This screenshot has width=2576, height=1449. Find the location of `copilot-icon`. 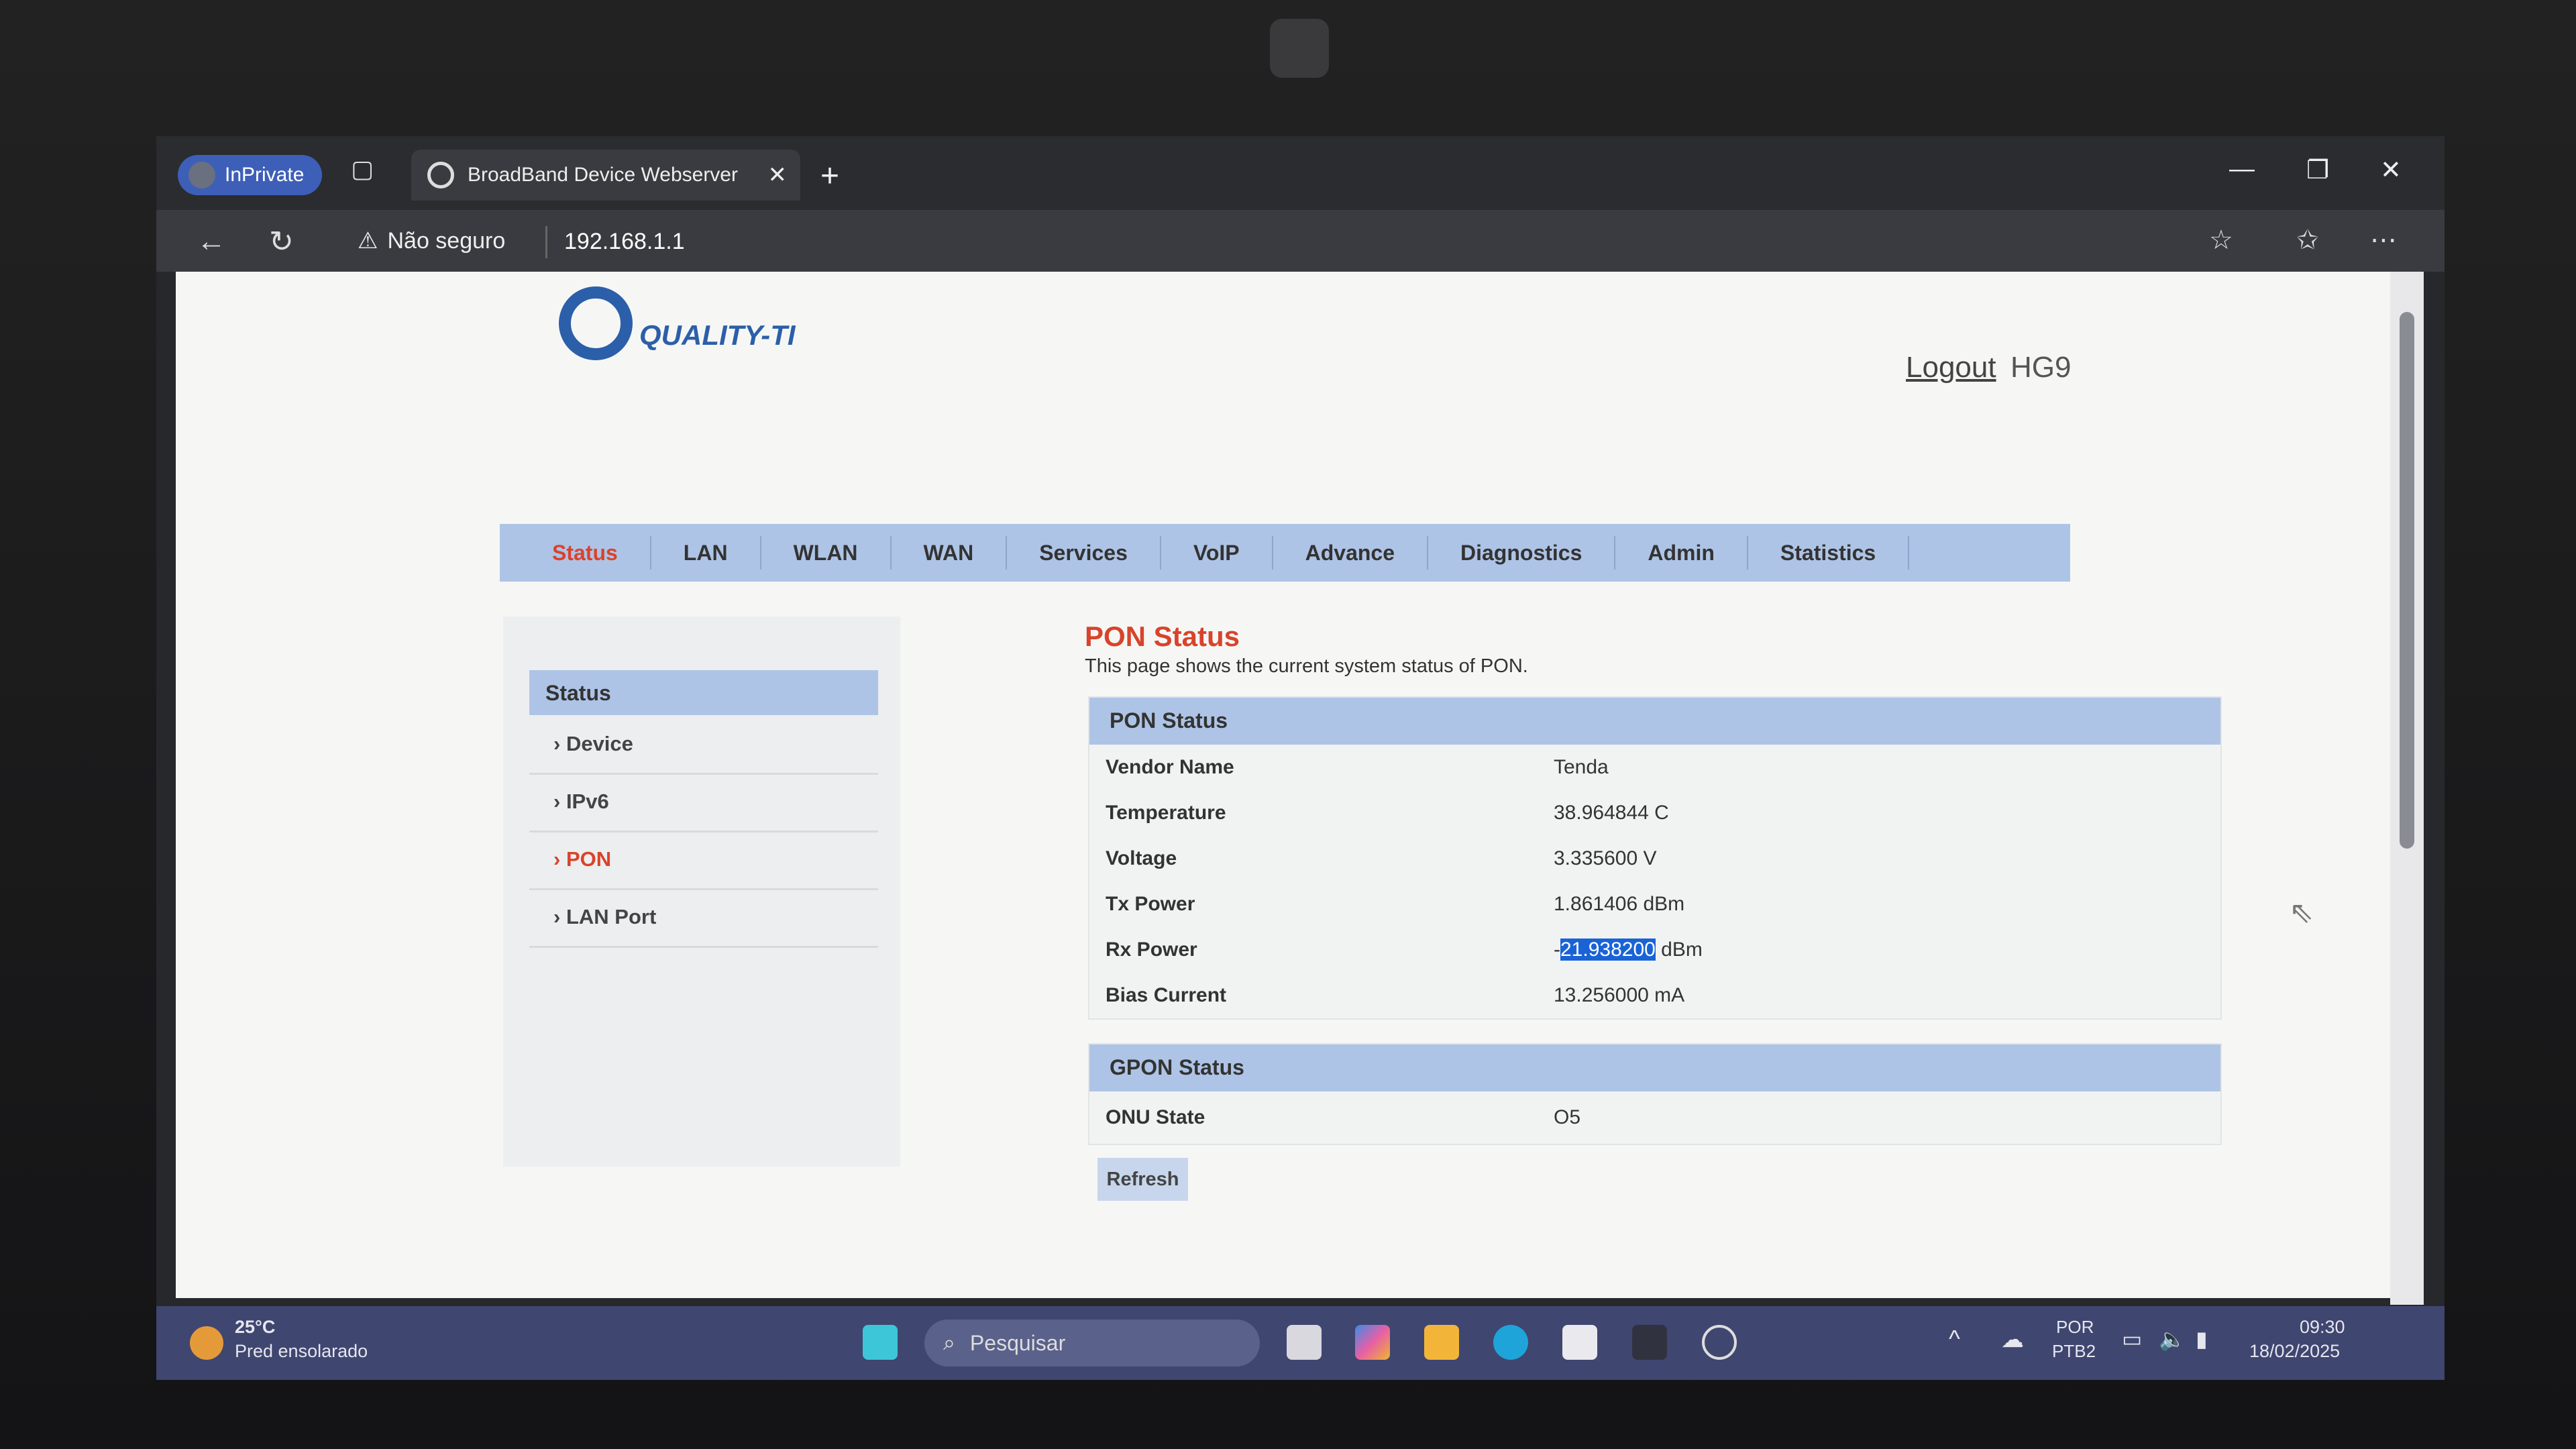

copilot-icon is located at coordinates (1372, 1342).